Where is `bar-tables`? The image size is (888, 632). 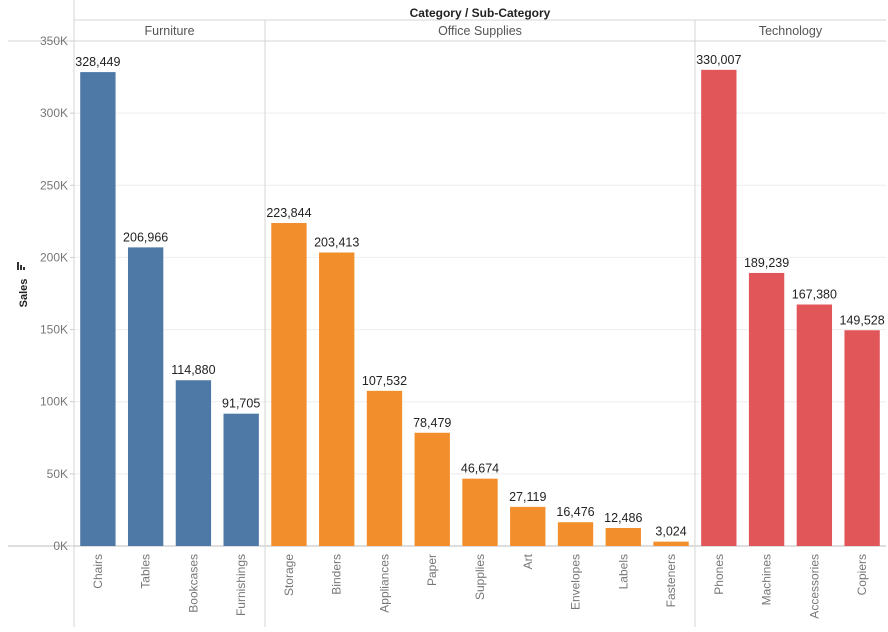
bar-tables is located at coordinates (145, 396).